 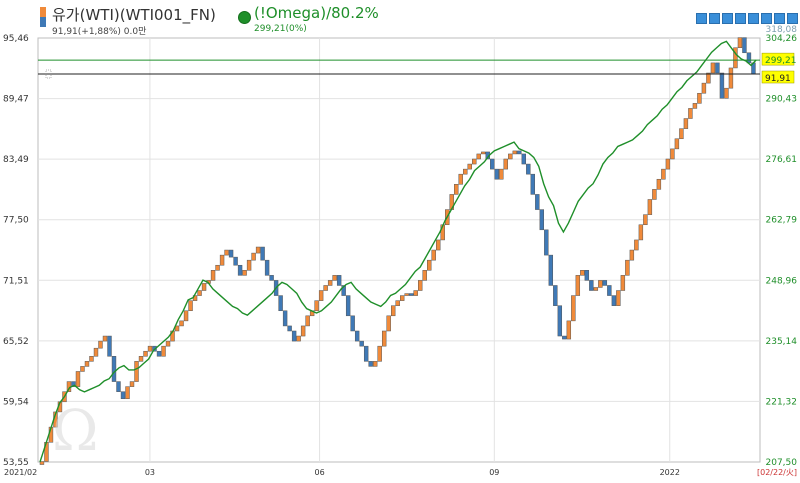 What do you see at coordinates (670, 472) in the screenshot?
I see `x-axis-tick-label: 2022` at bounding box center [670, 472].